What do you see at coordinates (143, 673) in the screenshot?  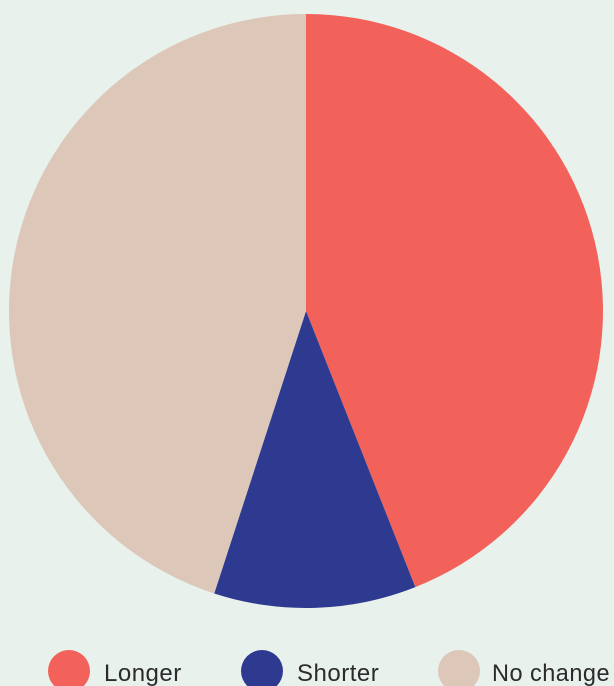 I see `legend-label-longer: Longer` at bounding box center [143, 673].